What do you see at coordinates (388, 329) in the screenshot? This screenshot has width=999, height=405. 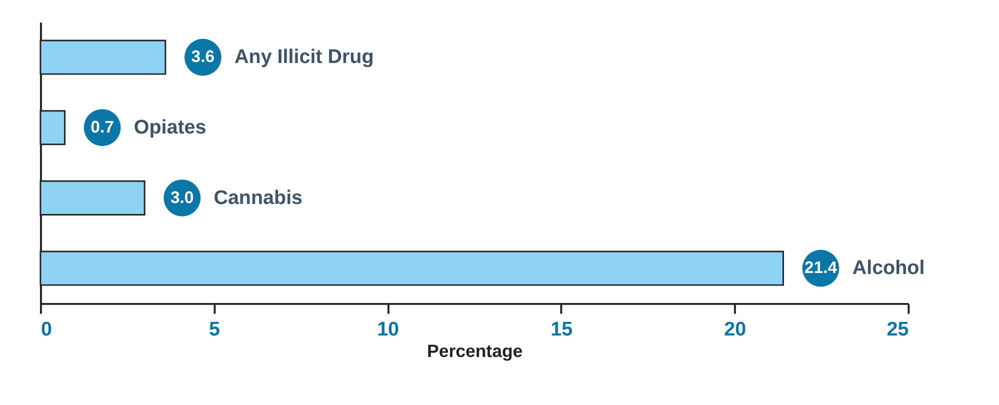 I see `x-tick-label: 10` at bounding box center [388, 329].